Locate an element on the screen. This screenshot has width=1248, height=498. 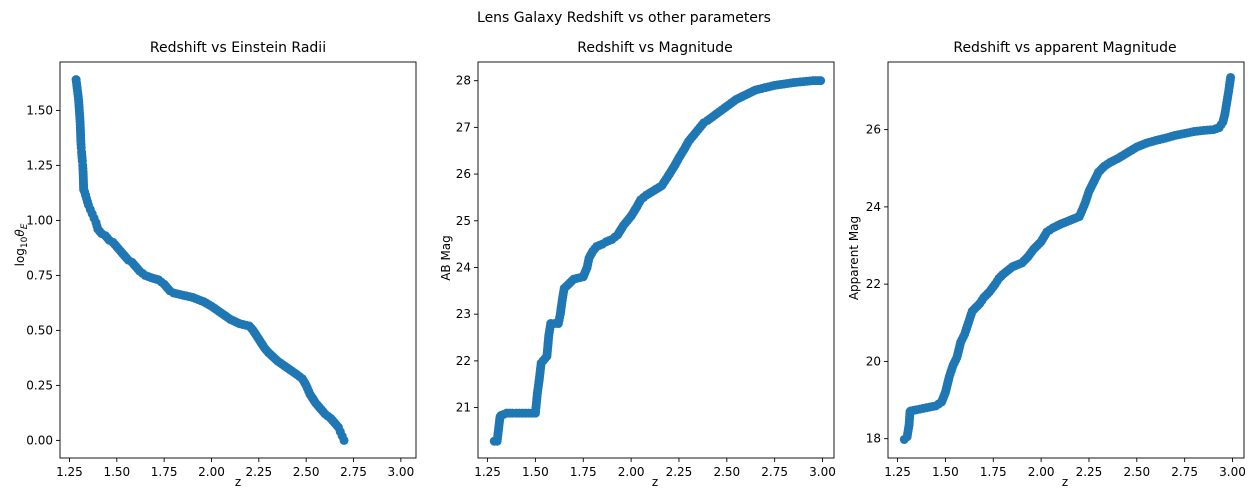
y-tick-label: 18 is located at coordinates (873, 439).